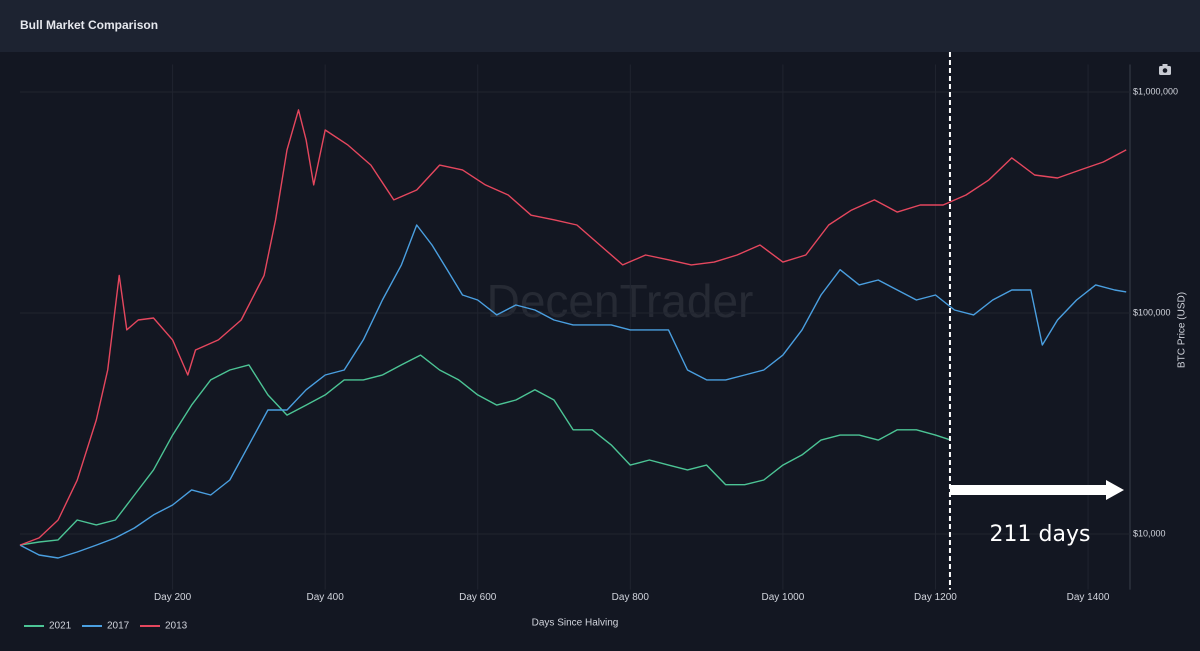  Describe the element at coordinates (173, 597) in the screenshot. I see `x-tick-label: Day 200` at that location.